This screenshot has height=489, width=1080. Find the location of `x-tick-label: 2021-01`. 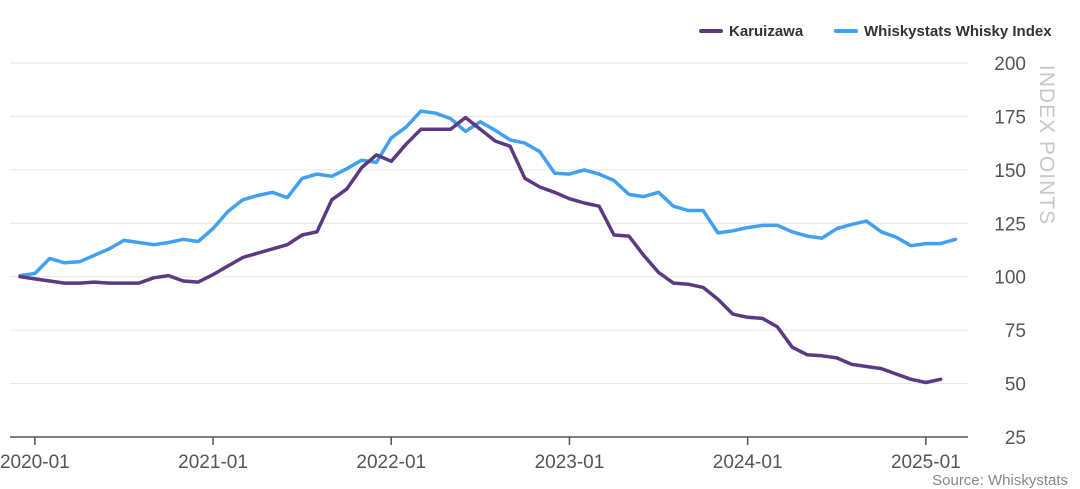

x-tick-label: 2021-01 is located at coordinates (213, 462).